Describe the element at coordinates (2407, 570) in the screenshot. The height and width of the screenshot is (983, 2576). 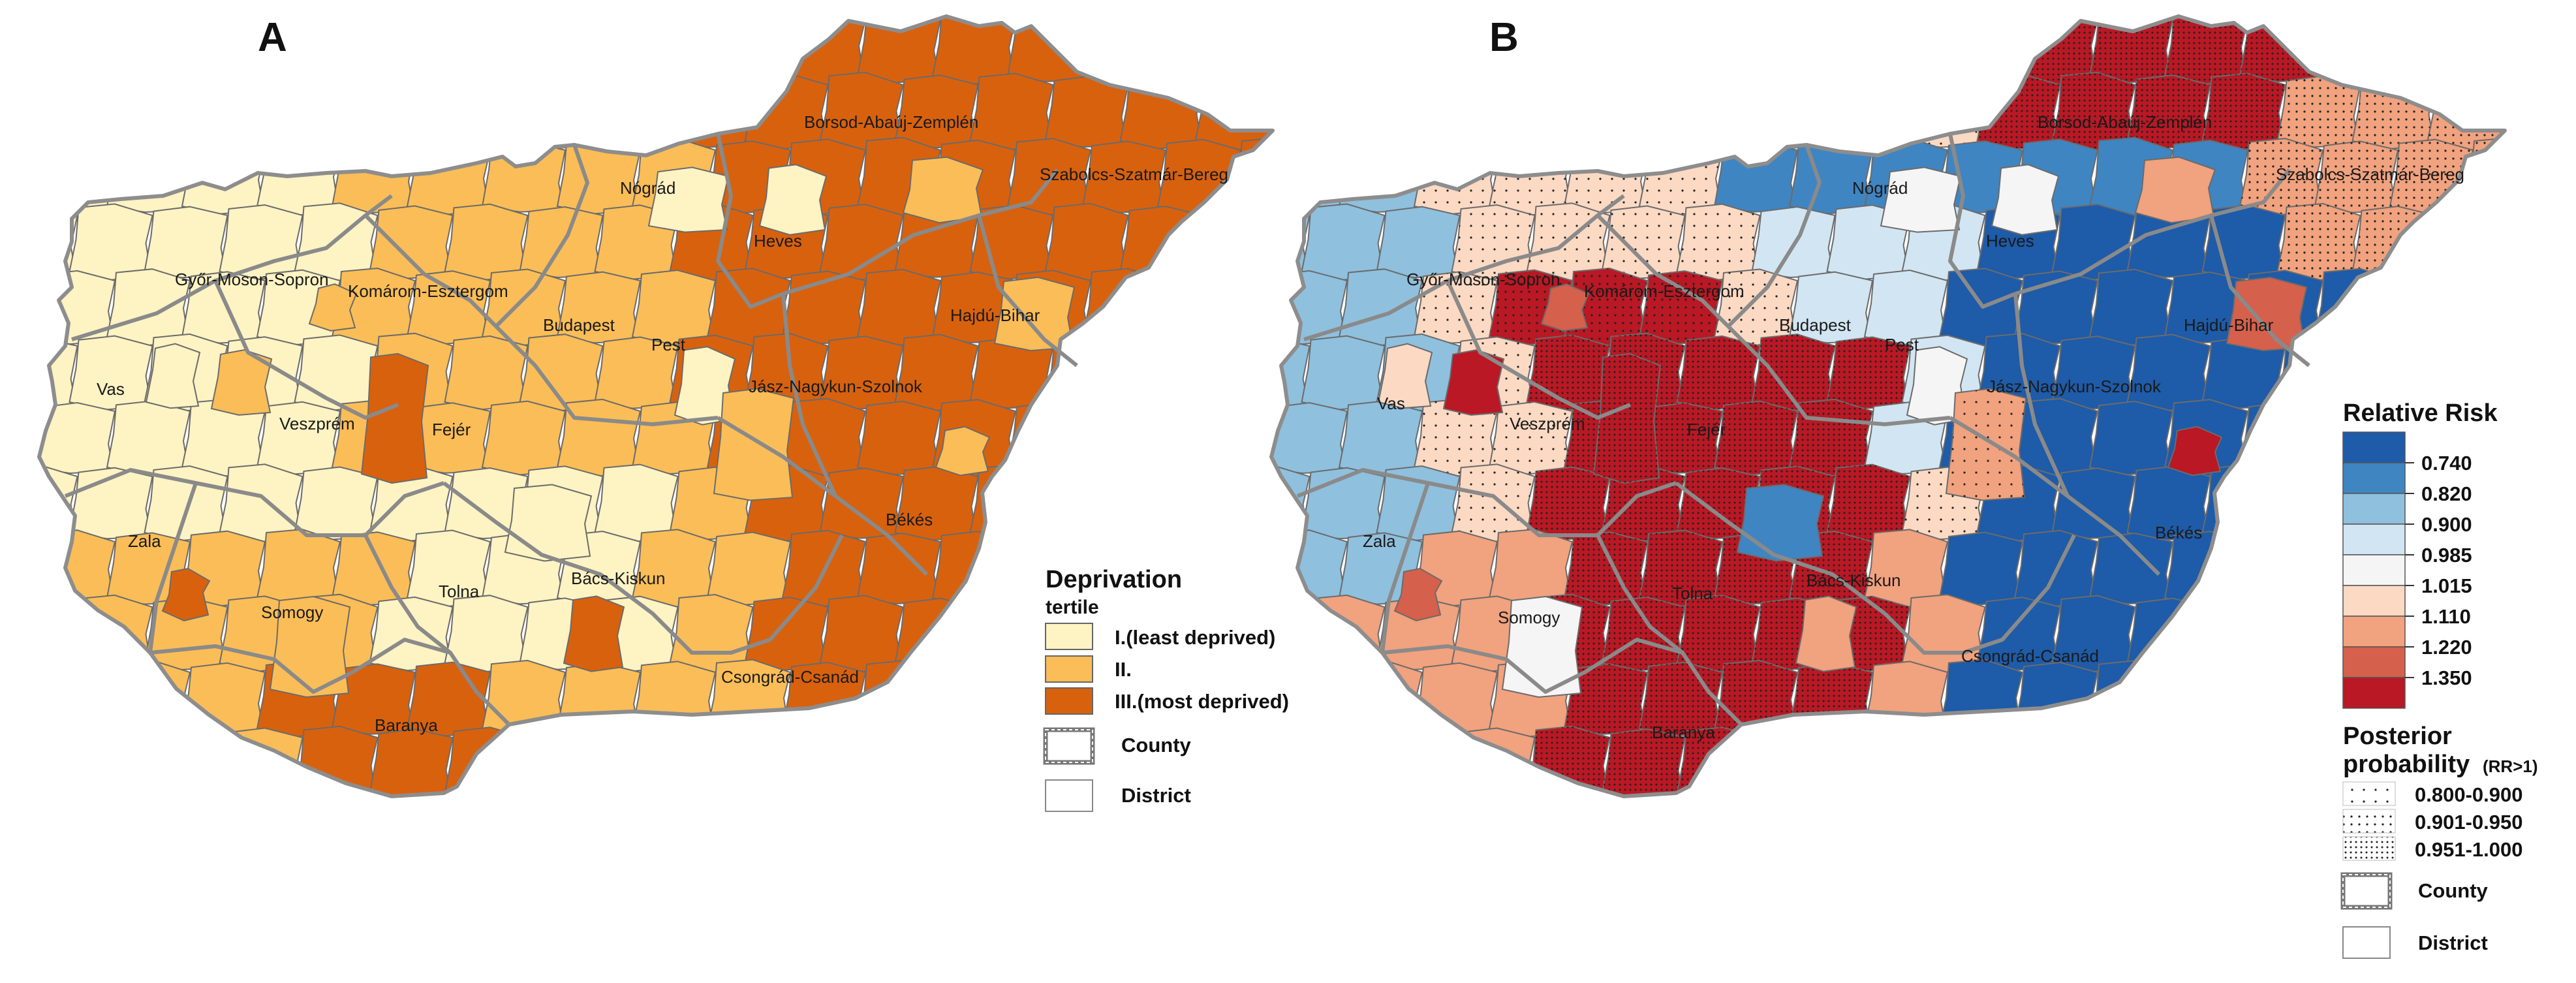
I see `legend-b-rr-ramp: 0.740 0.820 0.900 0.985 1.015 1.110 1.220 1.350` at that location.